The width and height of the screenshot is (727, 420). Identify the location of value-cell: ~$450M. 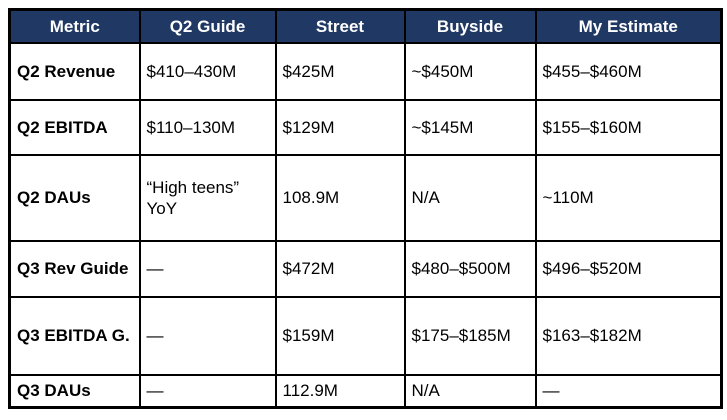
(470, 71).